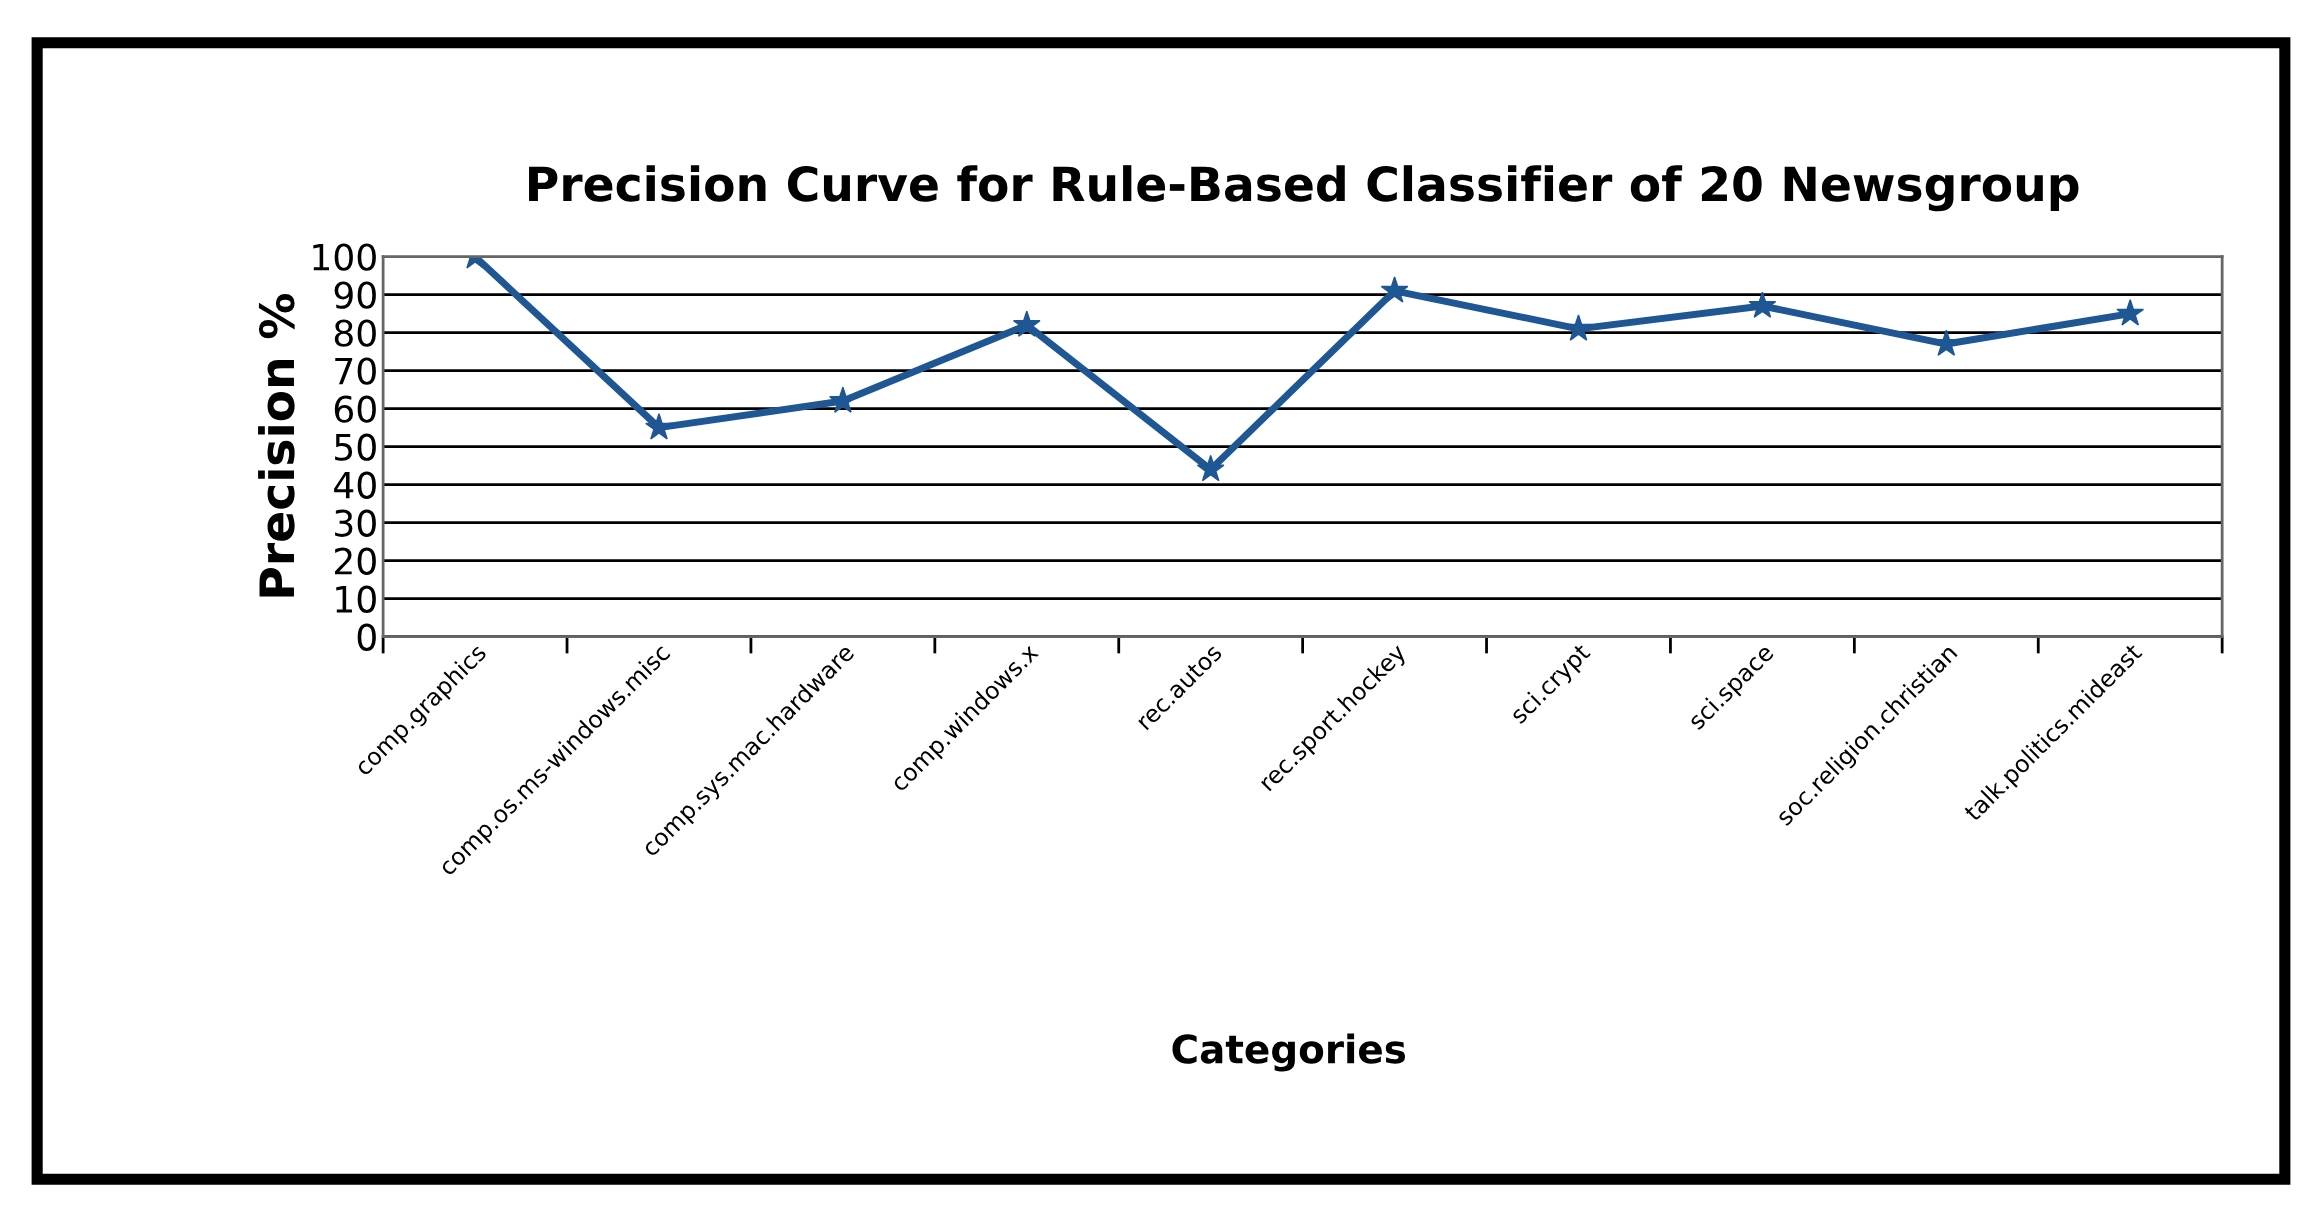  Describe the element at coordinates (276, 445) in the screenshot. I see `y-axis-title: Precision %` at that location.